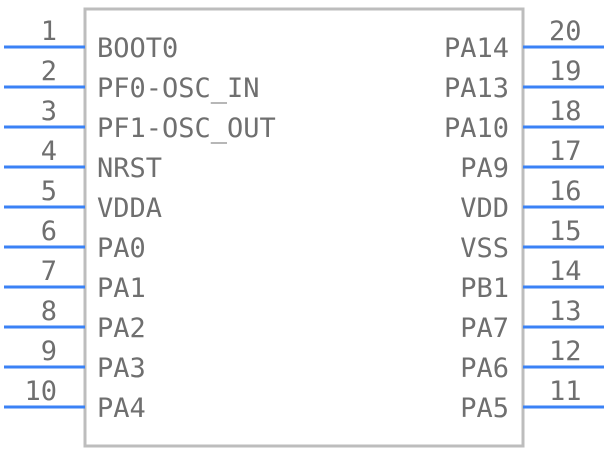 This screenshot has height=452, width=608. What do you see at coordinates (75, 240) in the screenshot?
I see `pin-6: 6 PA0` at bounding box center [75, 240].